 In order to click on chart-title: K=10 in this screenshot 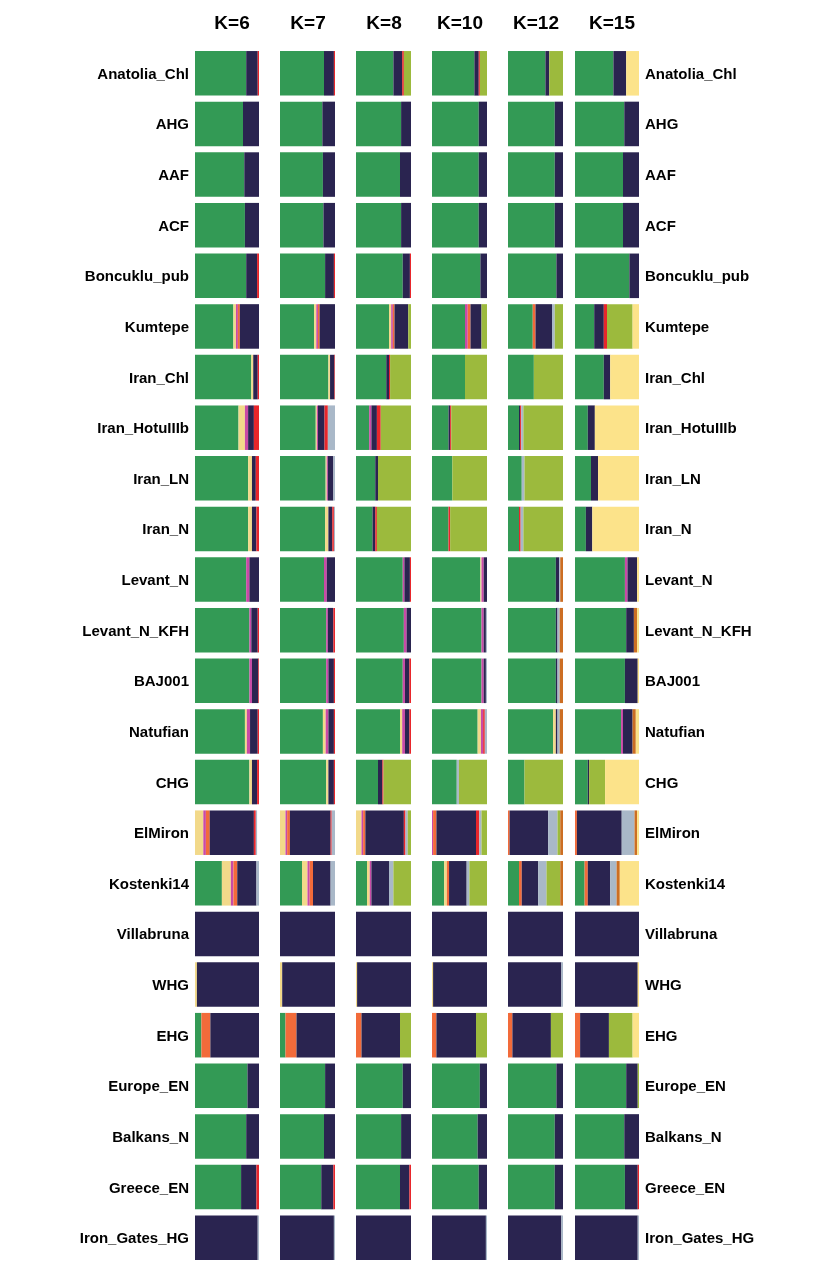, I will do `click(460, 22)`.